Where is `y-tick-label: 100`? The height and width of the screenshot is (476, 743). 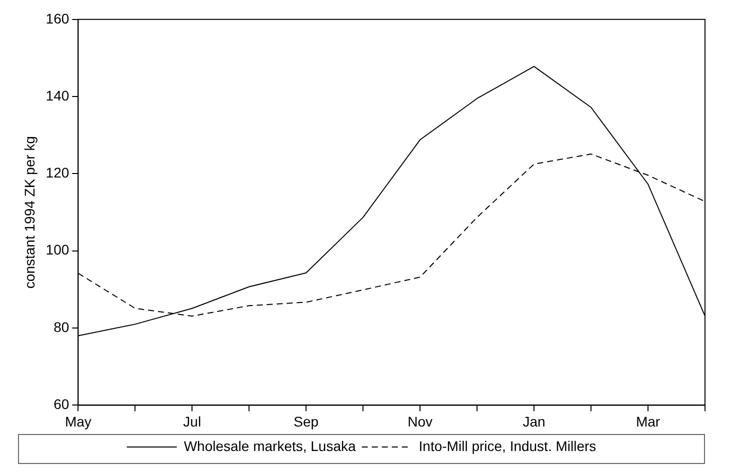 y-tick-label: 100 is located at coordinates (58, 250).